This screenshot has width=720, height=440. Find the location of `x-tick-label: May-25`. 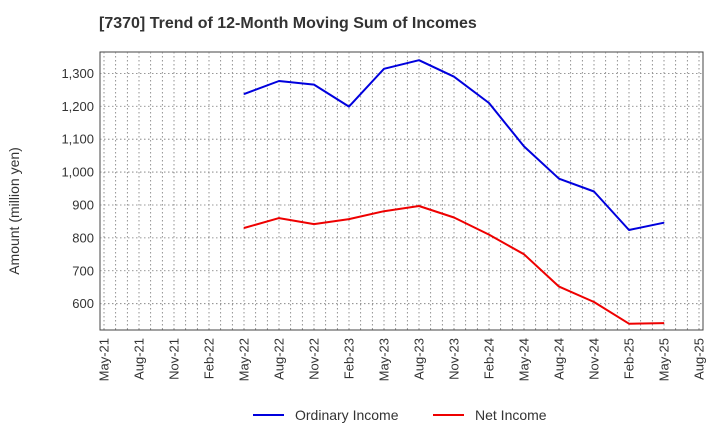

x-tick-label: May-25 is located at coordinates (664, 359).